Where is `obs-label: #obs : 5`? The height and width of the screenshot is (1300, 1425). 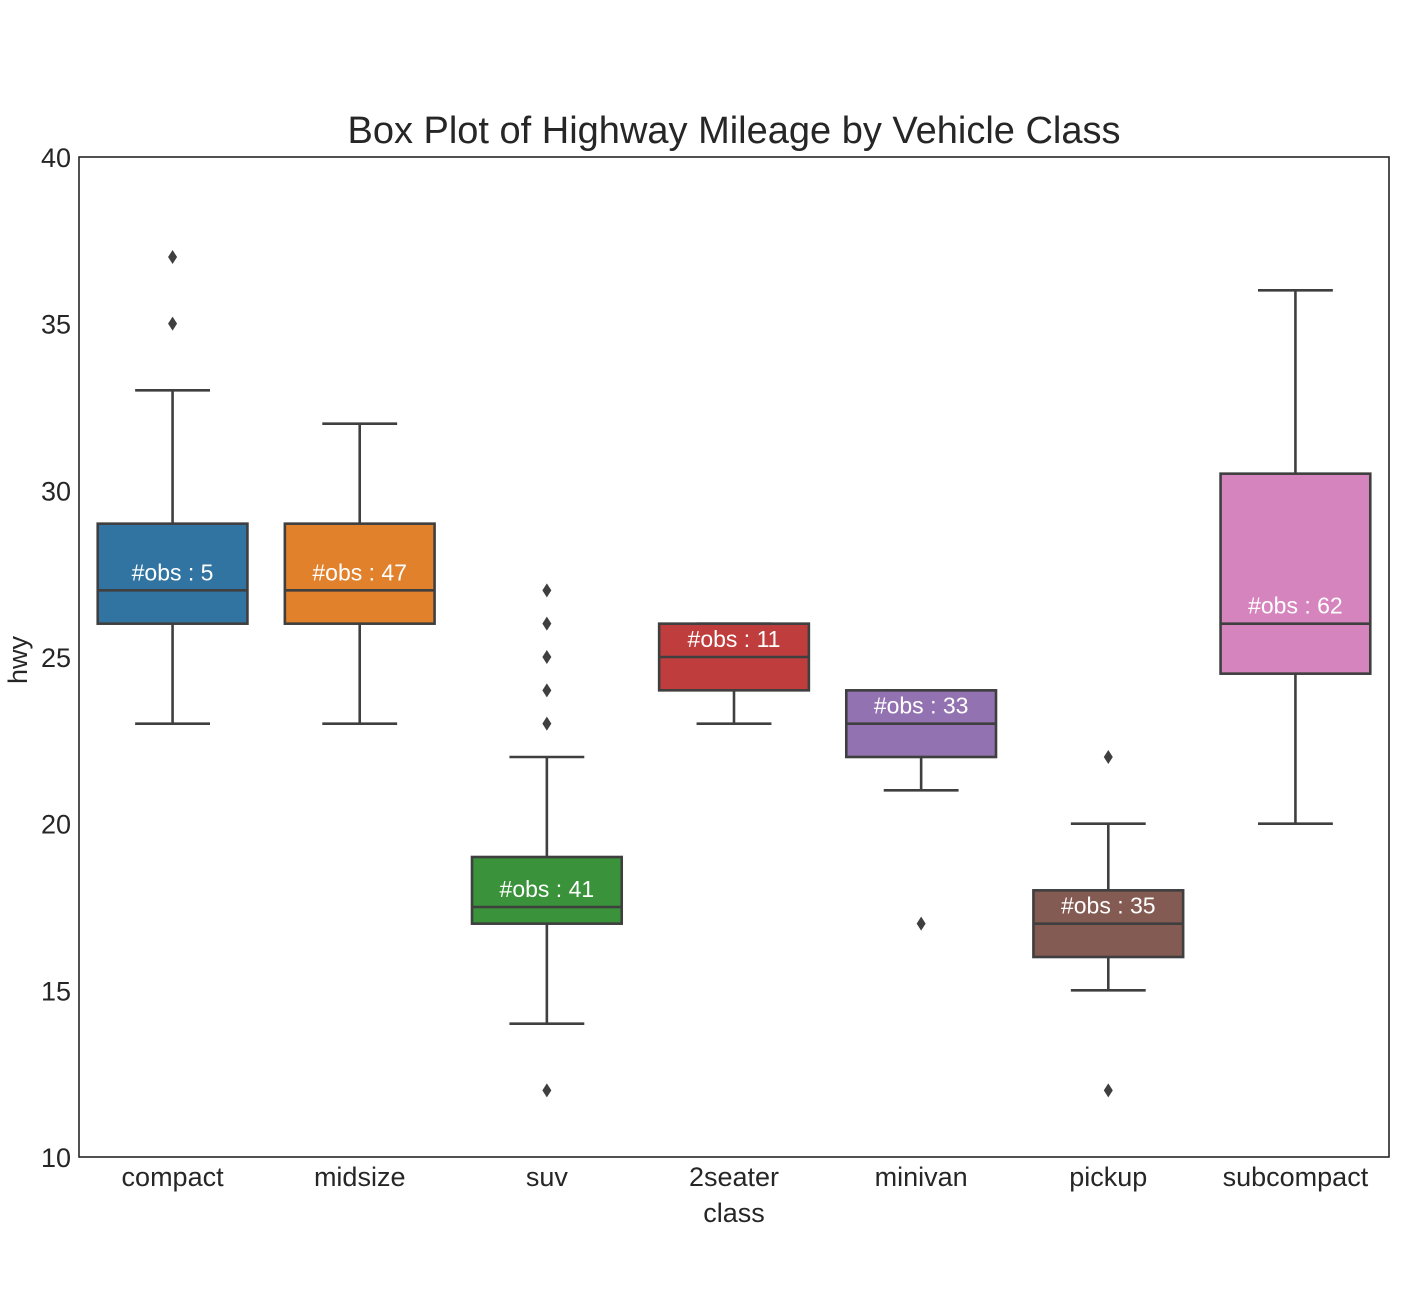 obs-label: #obs : 5 is located at coordinates (173, 572).